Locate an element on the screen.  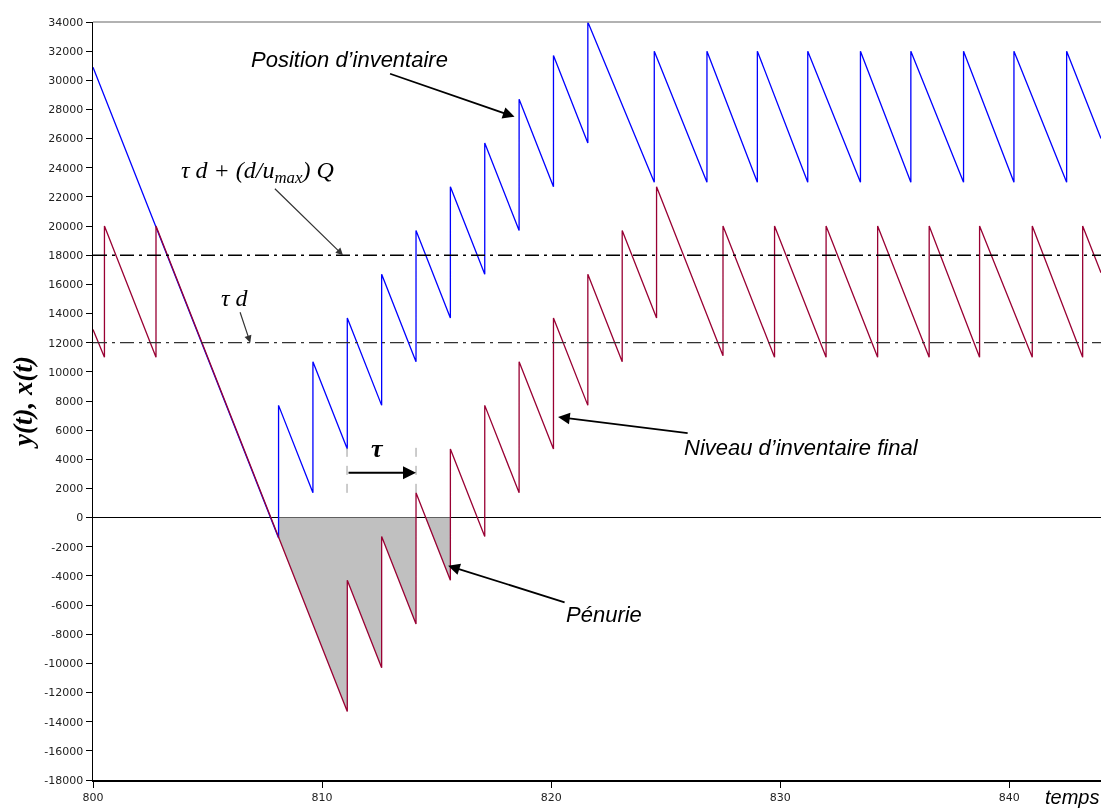
y-tick-label: 26000 is located at coordinates (66, 139).